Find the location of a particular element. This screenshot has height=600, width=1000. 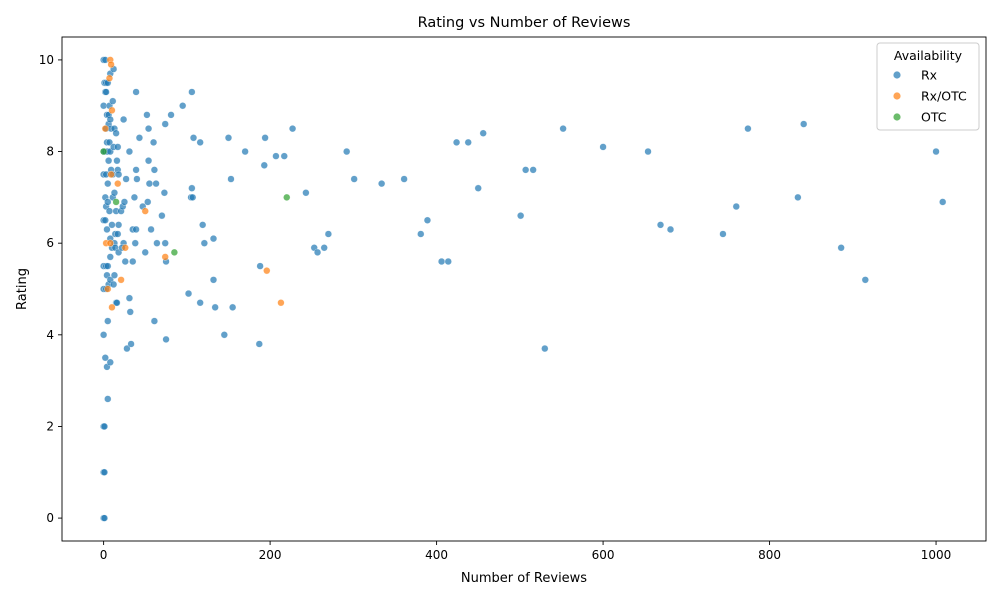

y-axis-label: Rating is located at coordinates (22, 289).